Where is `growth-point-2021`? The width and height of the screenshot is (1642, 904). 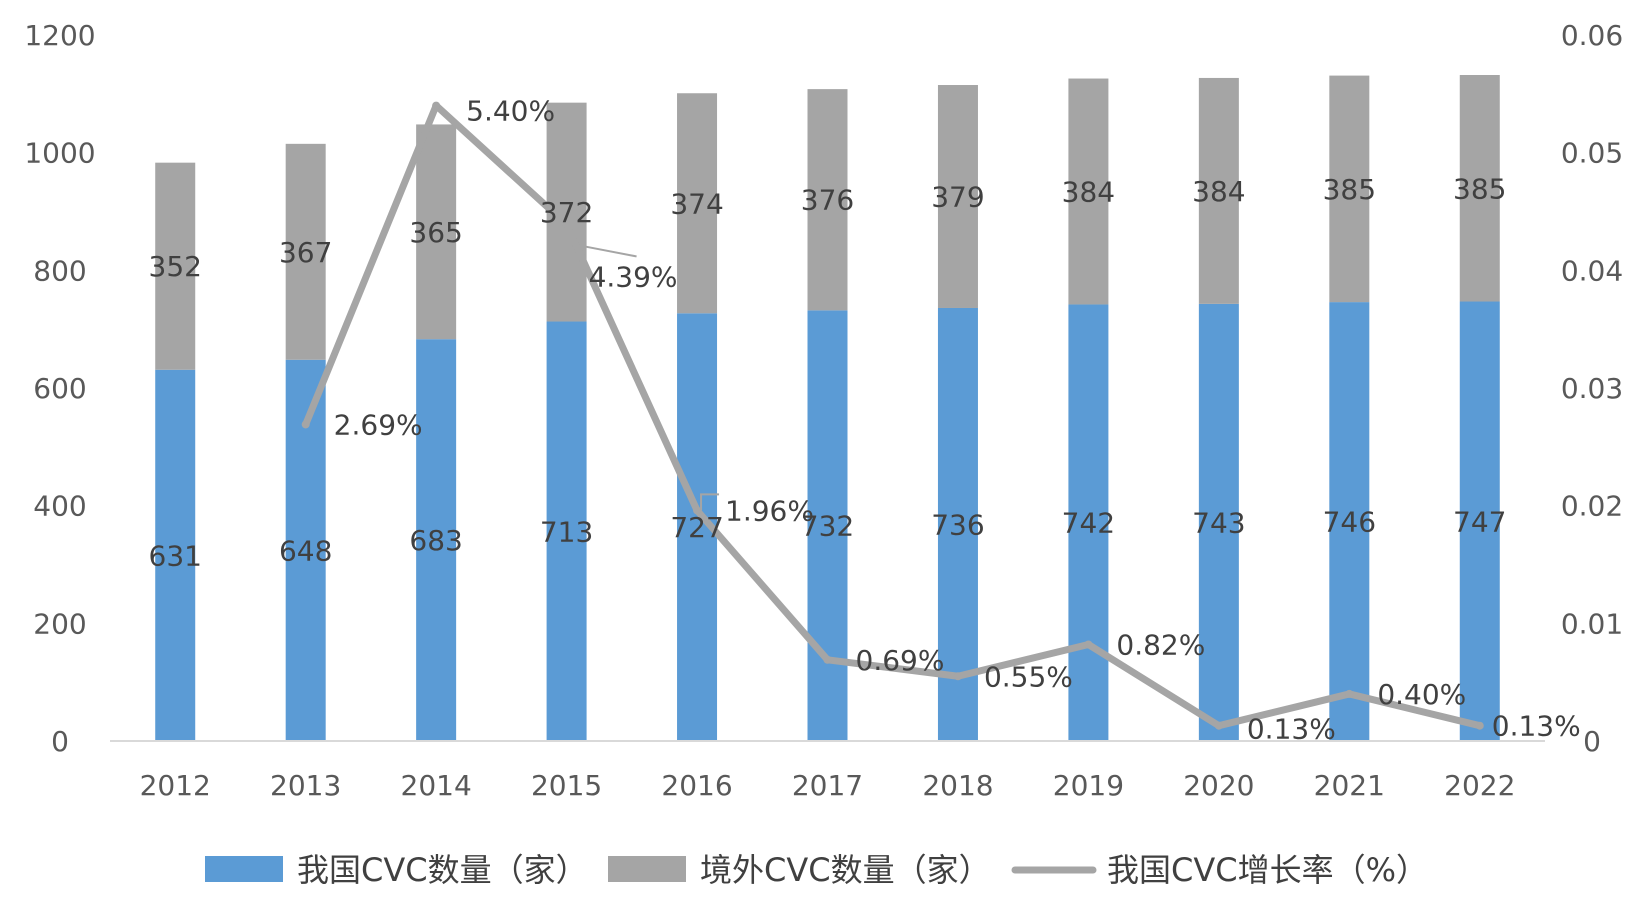 growth-point-2021 is located at coordinates (1349, 693).